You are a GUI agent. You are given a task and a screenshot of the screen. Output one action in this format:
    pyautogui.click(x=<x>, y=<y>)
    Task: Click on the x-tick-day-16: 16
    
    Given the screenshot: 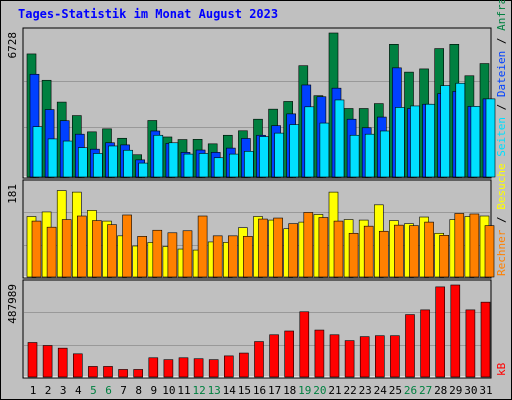 What is the action you would take?
    pyautogui.click(x=259, y=390)
    